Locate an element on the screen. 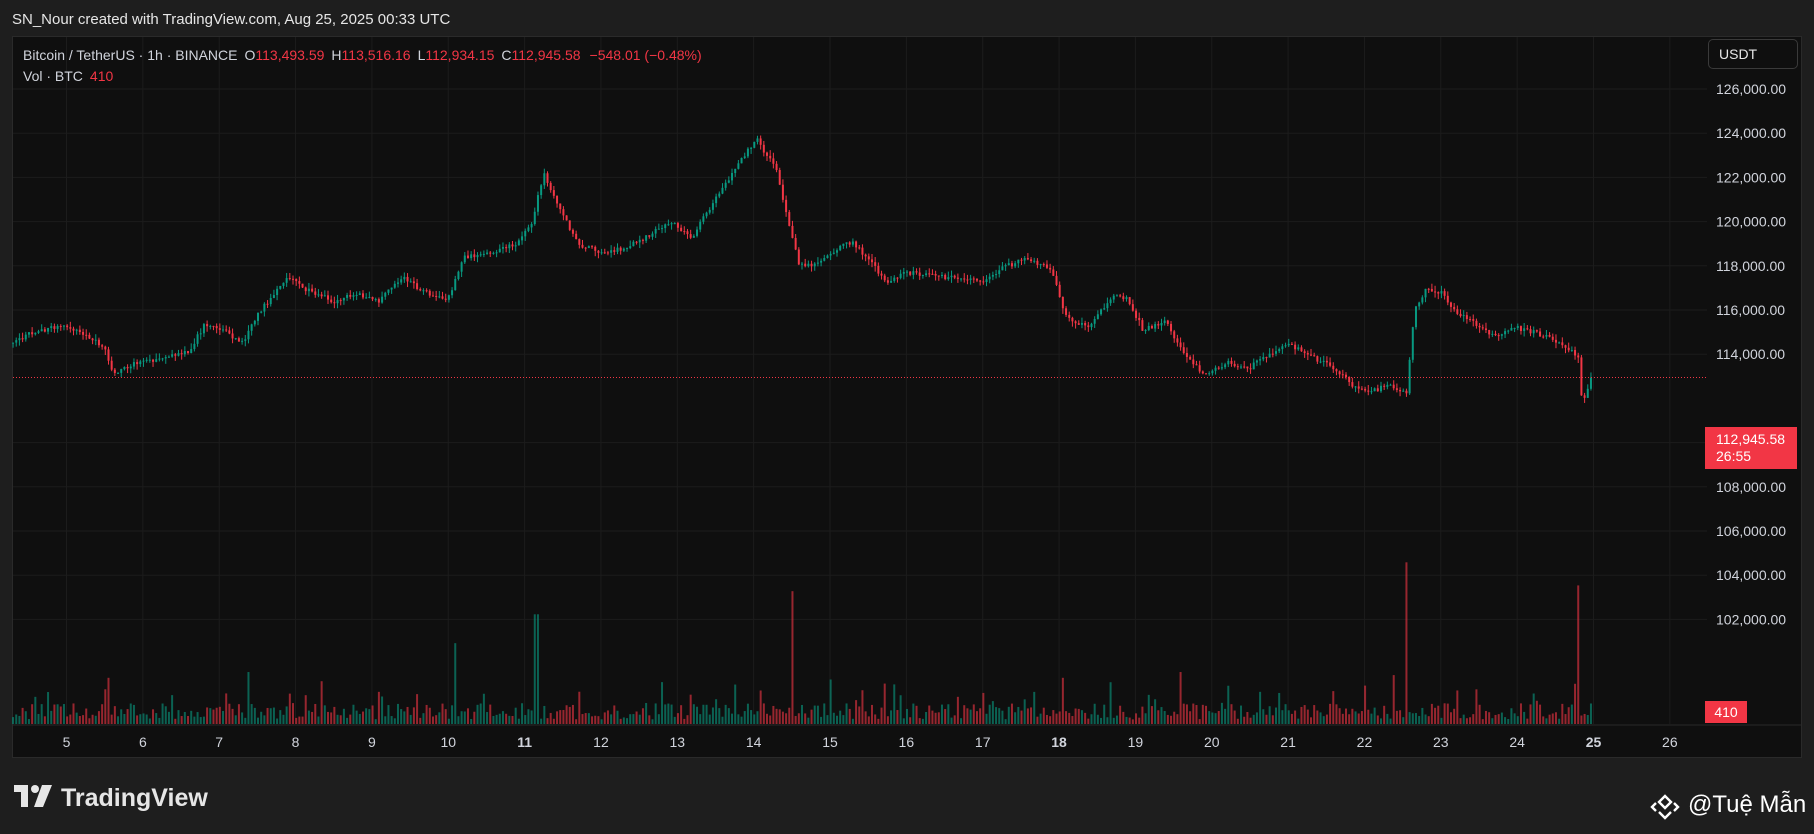 The image size is (1814, 834). volume-label: Vol · BTC is located at coordinates (53, 76).